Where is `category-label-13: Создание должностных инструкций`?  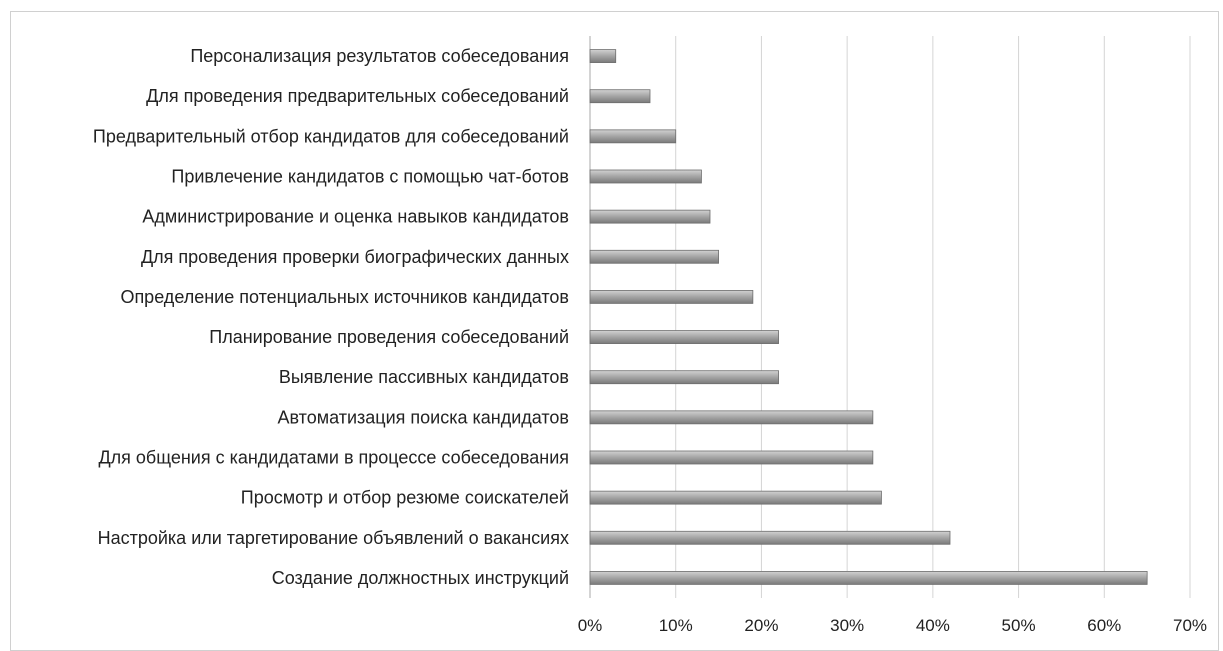 category-label-13: Создание должностных инструкций is located at coordinates (420, 578).